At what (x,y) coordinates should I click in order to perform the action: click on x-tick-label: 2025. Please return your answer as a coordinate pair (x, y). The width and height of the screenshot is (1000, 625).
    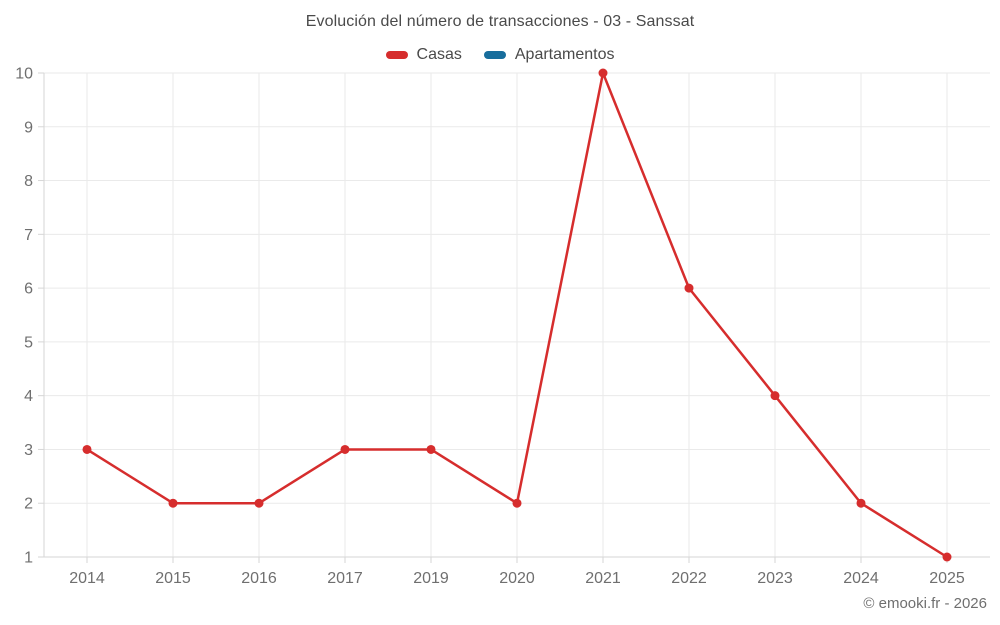
    Looking at the image, I should click on (947, 578).